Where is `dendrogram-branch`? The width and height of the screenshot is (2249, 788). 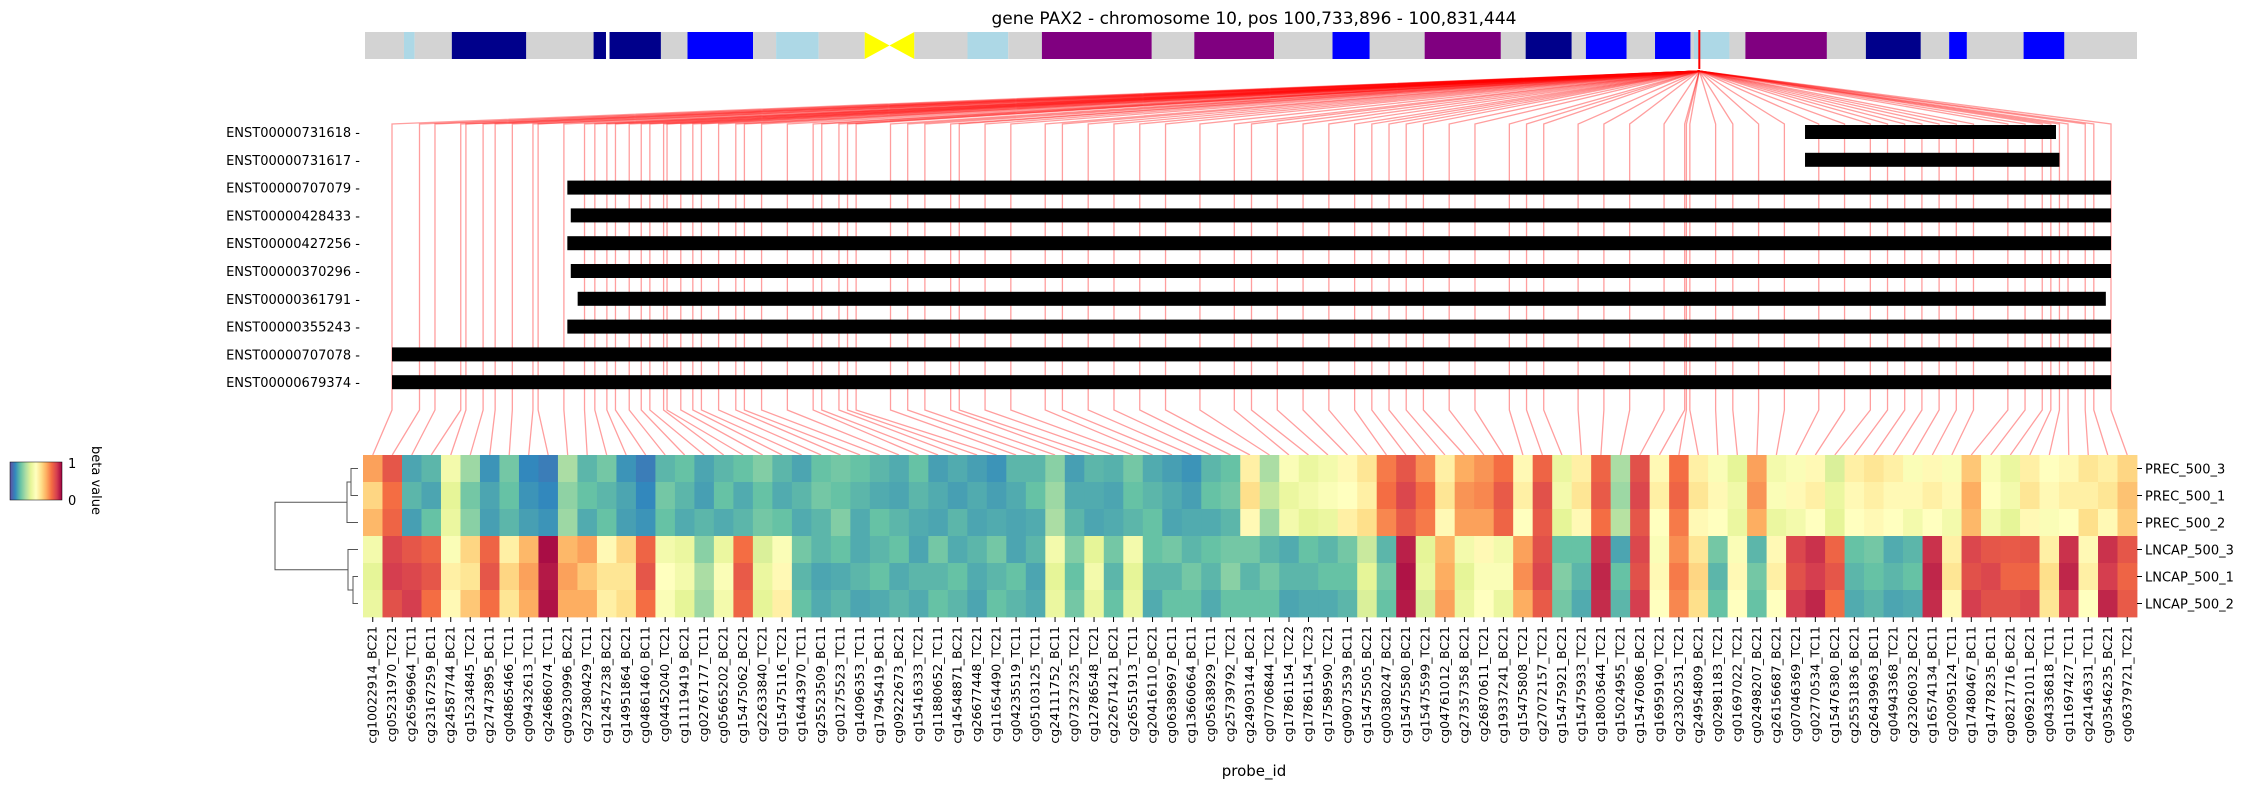 dendrogram-branch is located at coordinates (355, 590).